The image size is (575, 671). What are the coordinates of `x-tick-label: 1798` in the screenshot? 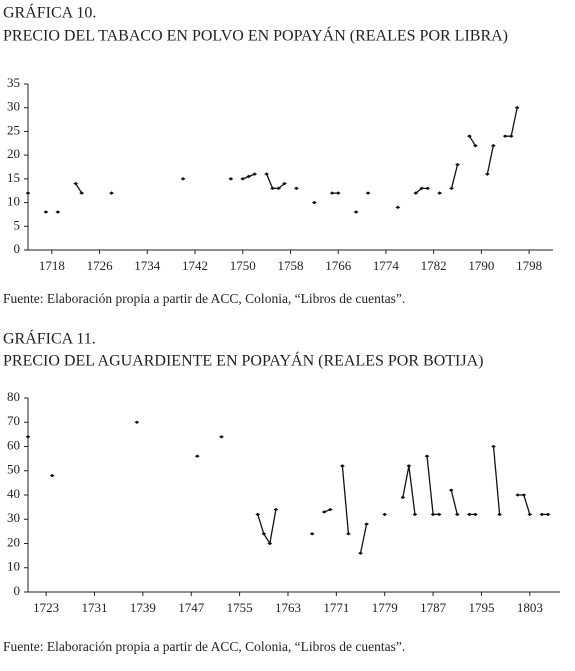 It's located at (529, 265).